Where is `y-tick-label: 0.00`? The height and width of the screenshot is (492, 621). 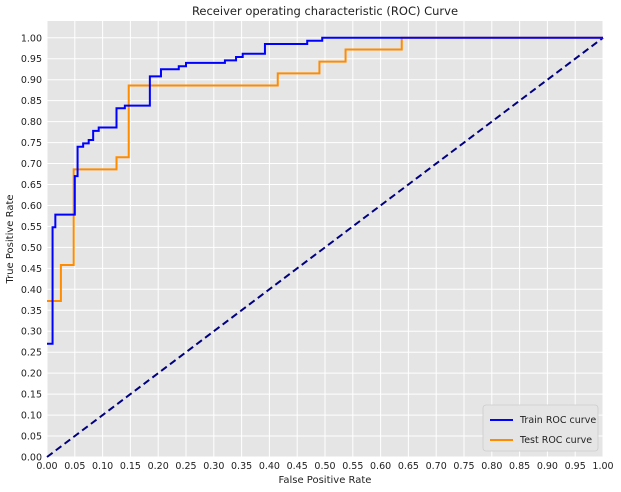
y-tick-label: 0.00 is located at coordinates (31, 458).